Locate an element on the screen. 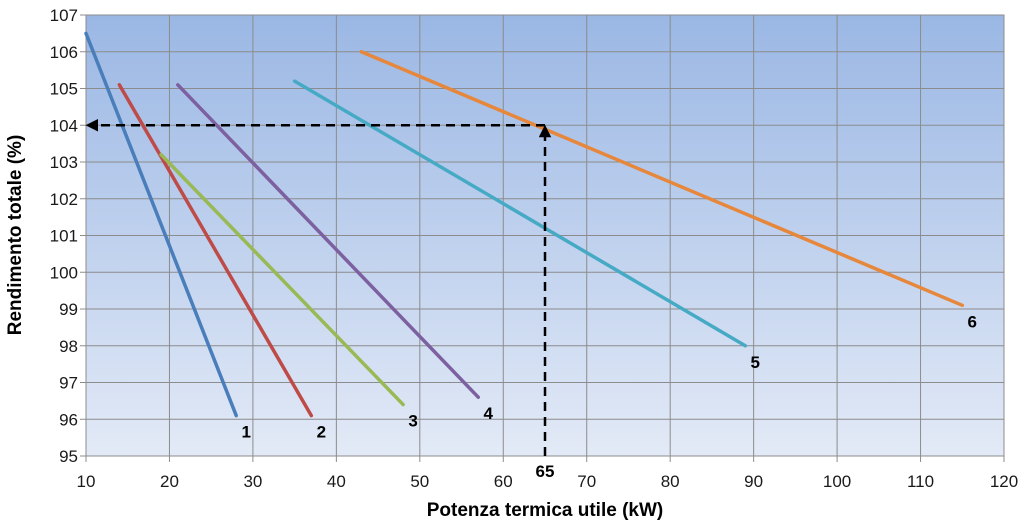 The image size is (1024, 526). y-axis-title: Rendimento totale (%) is located at coordinates (15, 235).